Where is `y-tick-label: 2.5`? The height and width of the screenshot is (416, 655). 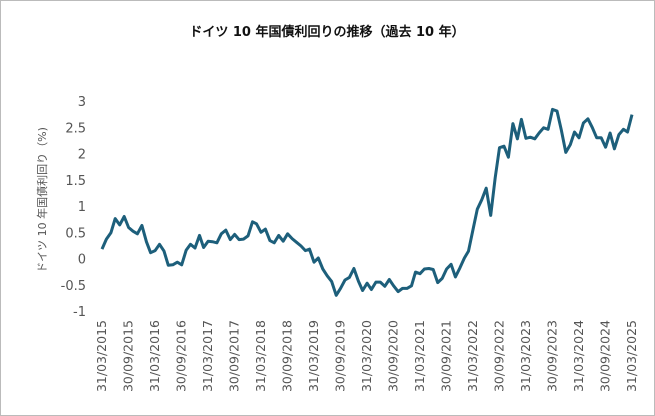
y-tick-label: 2.5 is located at coordinates (75, 128).